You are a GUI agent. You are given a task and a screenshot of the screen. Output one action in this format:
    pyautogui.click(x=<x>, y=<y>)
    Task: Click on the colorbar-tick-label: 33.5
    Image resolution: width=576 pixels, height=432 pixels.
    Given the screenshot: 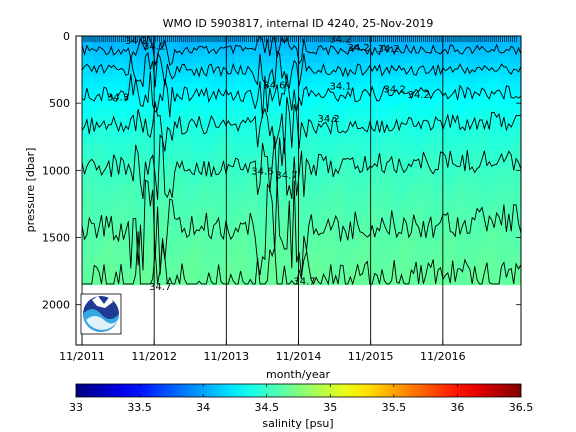 What is the action you would take?
    pyautogui.click(x=139, y=407)
    